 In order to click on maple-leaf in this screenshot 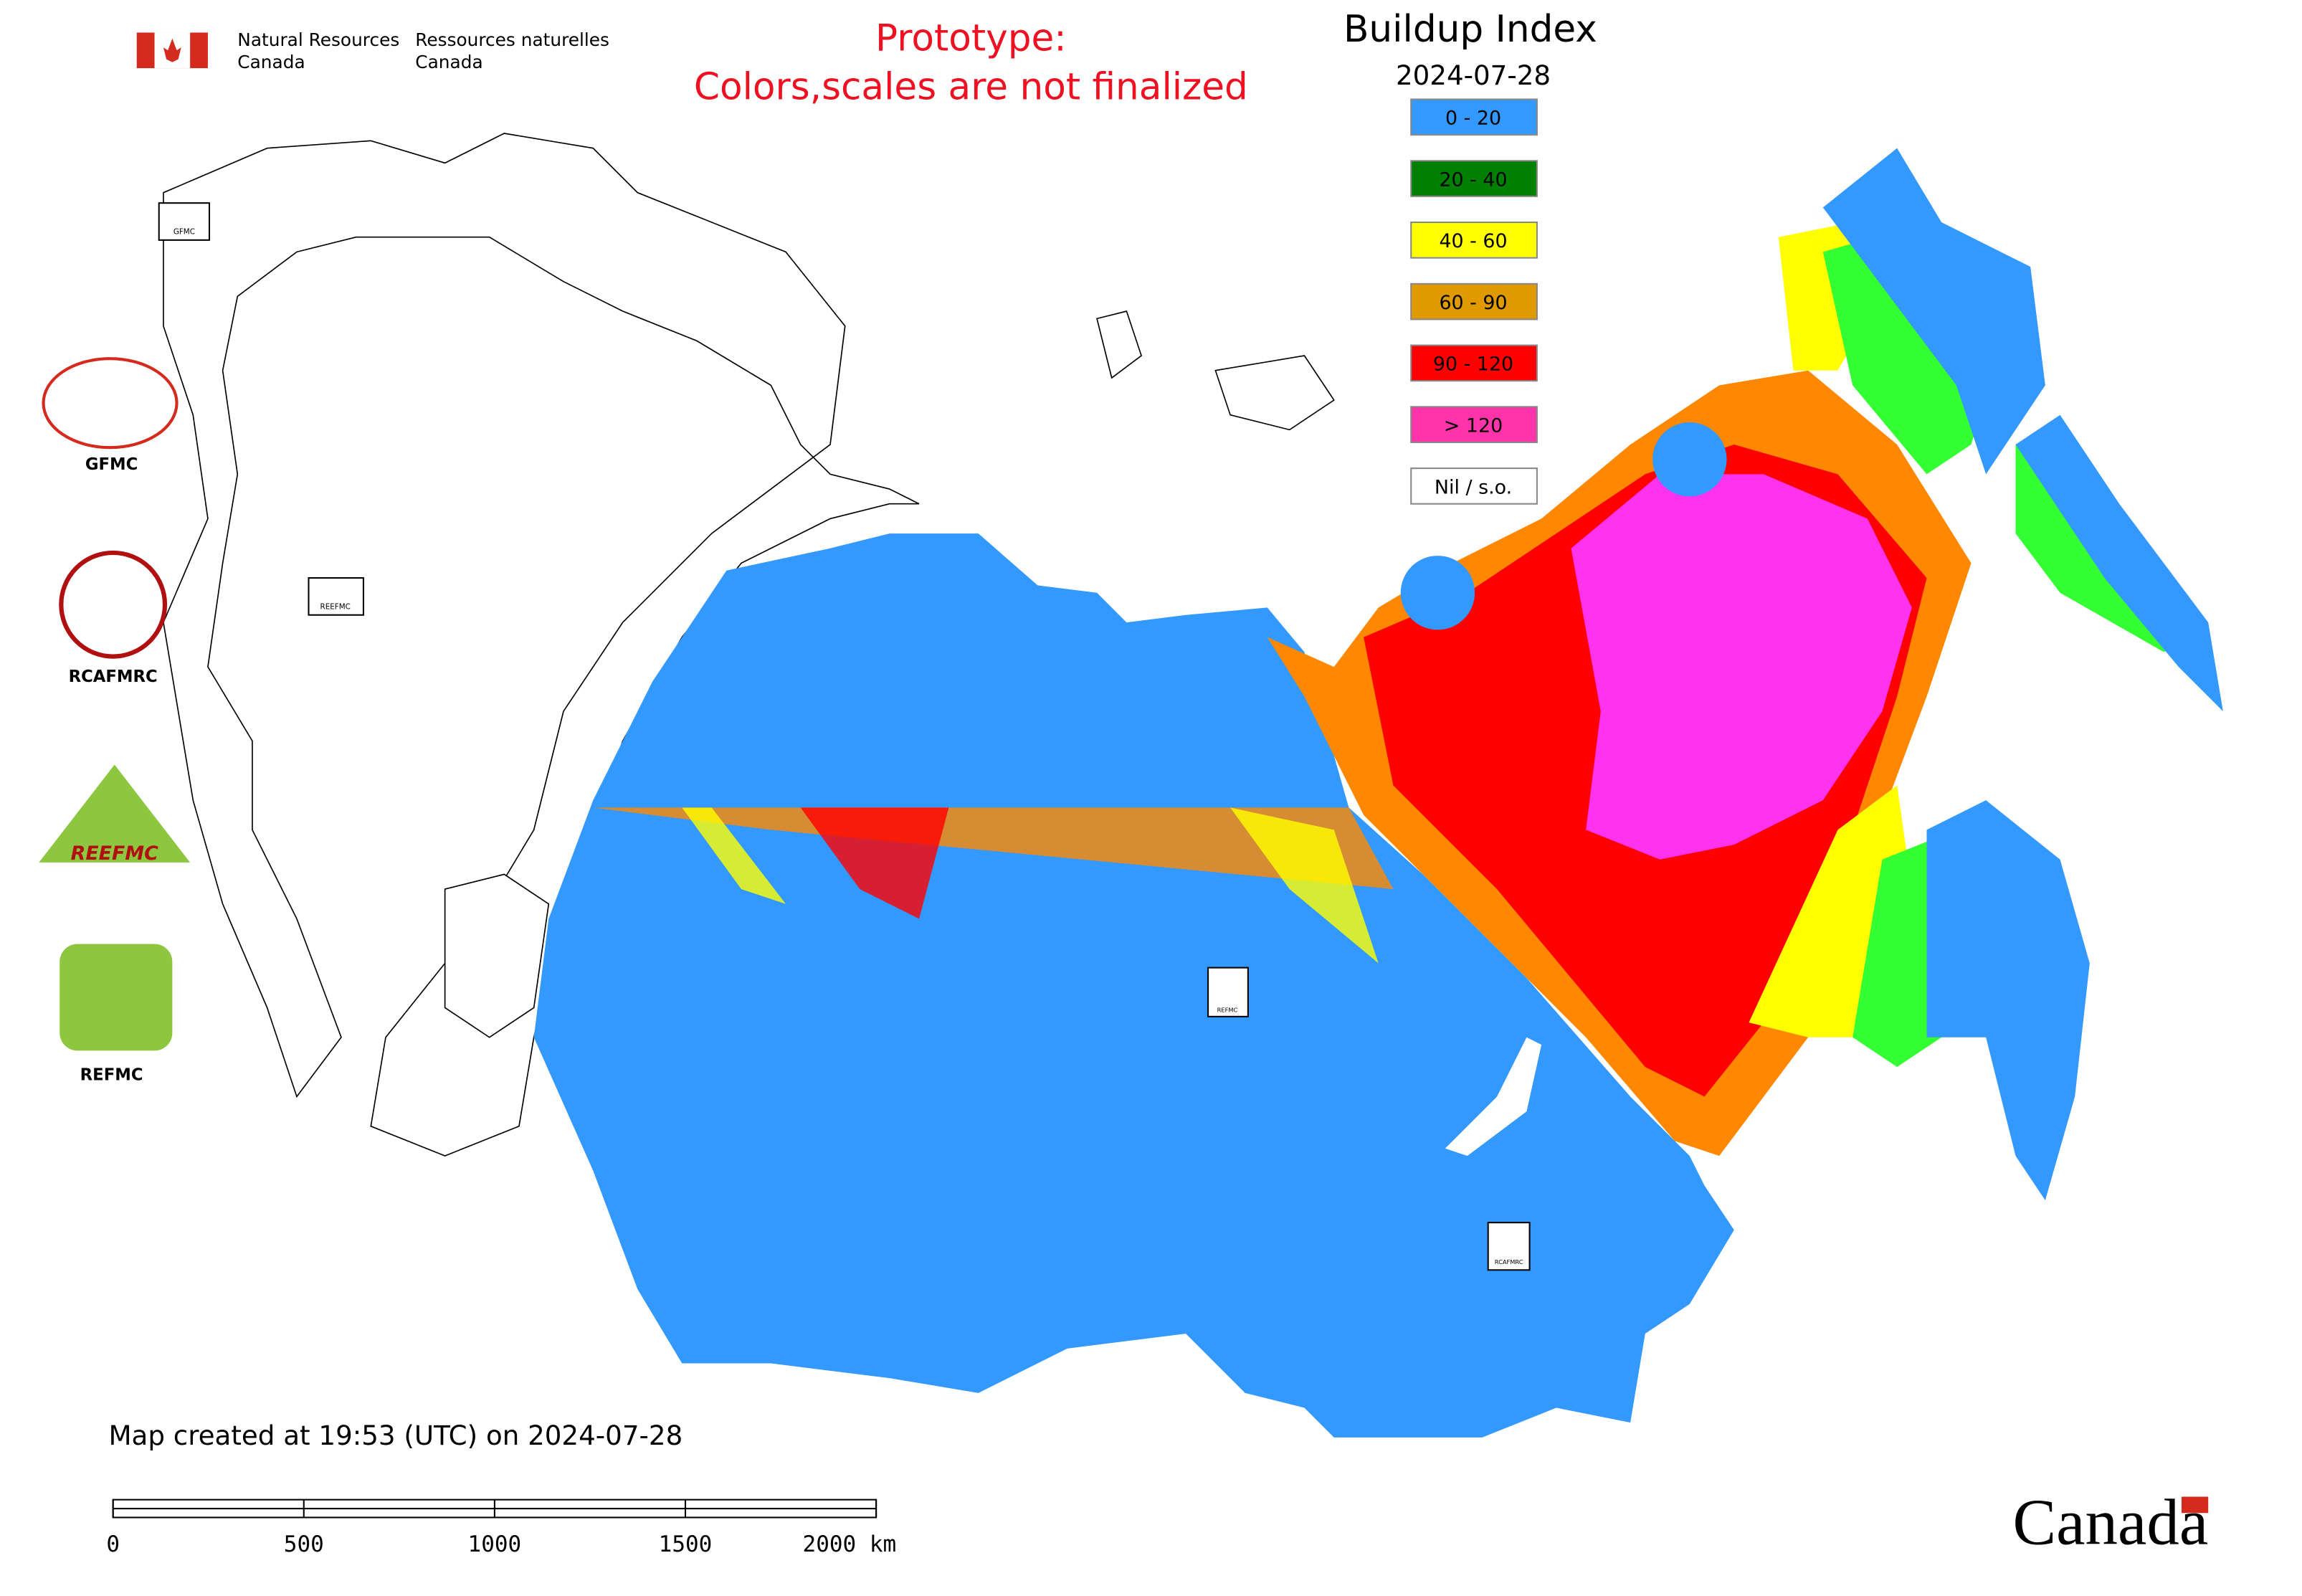, I will do `click(172, 50)`.